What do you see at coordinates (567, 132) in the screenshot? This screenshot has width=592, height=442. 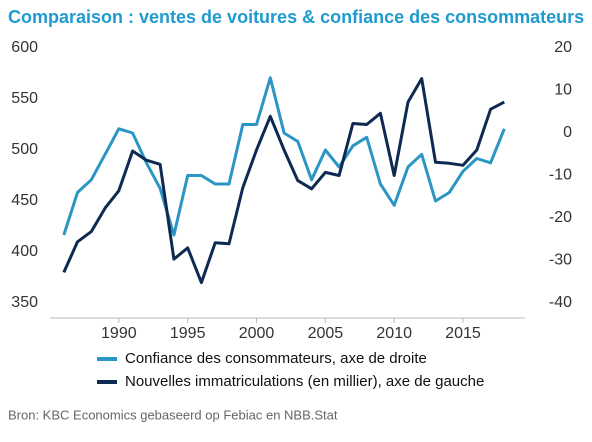 I see `y2-tick-label: 0` at bounding box center [567, 132].